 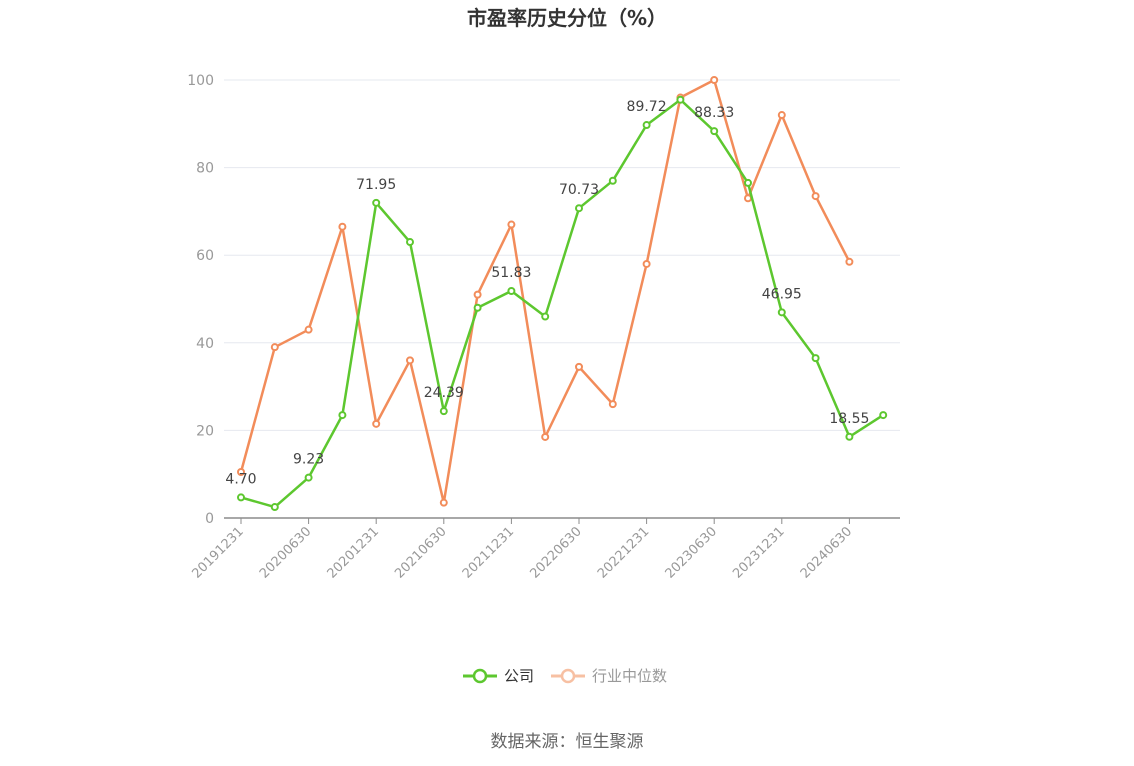 I want to click on data-label: 71.95, so click(x=376, y=185).